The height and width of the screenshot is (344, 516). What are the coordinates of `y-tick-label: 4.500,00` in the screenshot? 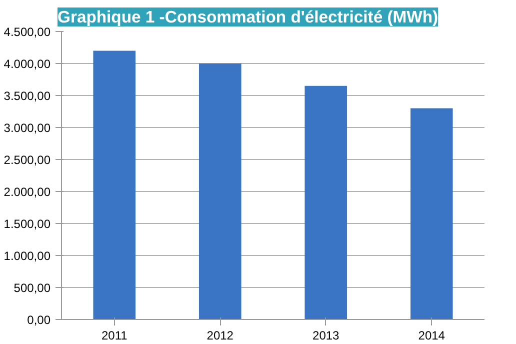 It's located at (27, 32).